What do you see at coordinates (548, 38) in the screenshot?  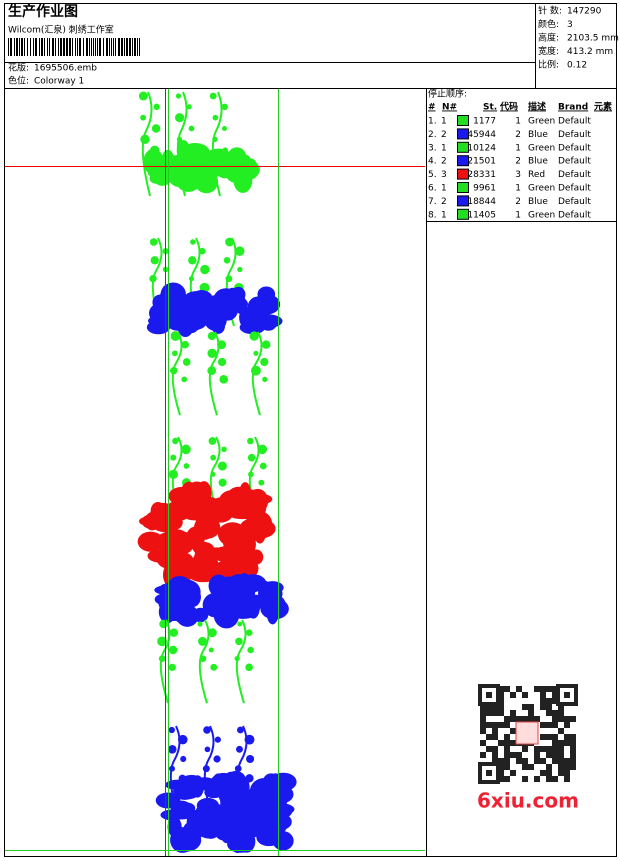 I see `info-label: 高度:` at bounding box center [548, 38].